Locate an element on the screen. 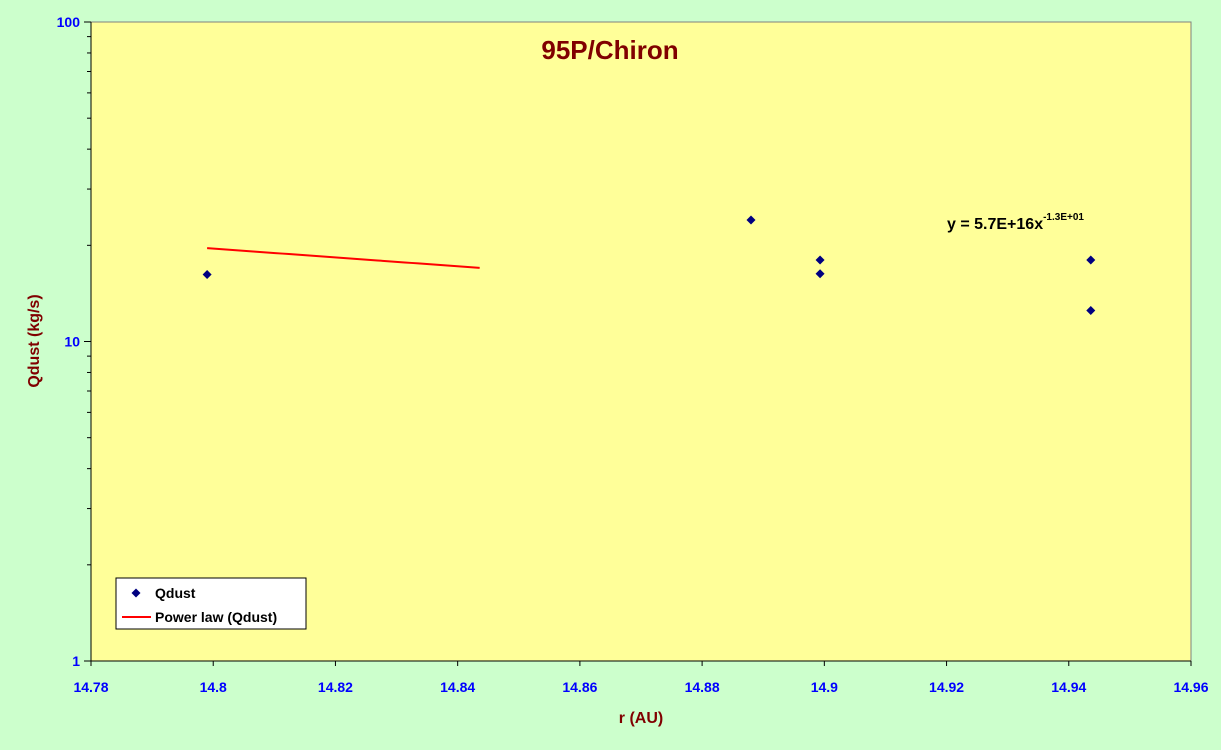 Image resolution: width=1221 pixels, height=755 pixels. y-tick-label: 10 is located at coordinates (72, 342).